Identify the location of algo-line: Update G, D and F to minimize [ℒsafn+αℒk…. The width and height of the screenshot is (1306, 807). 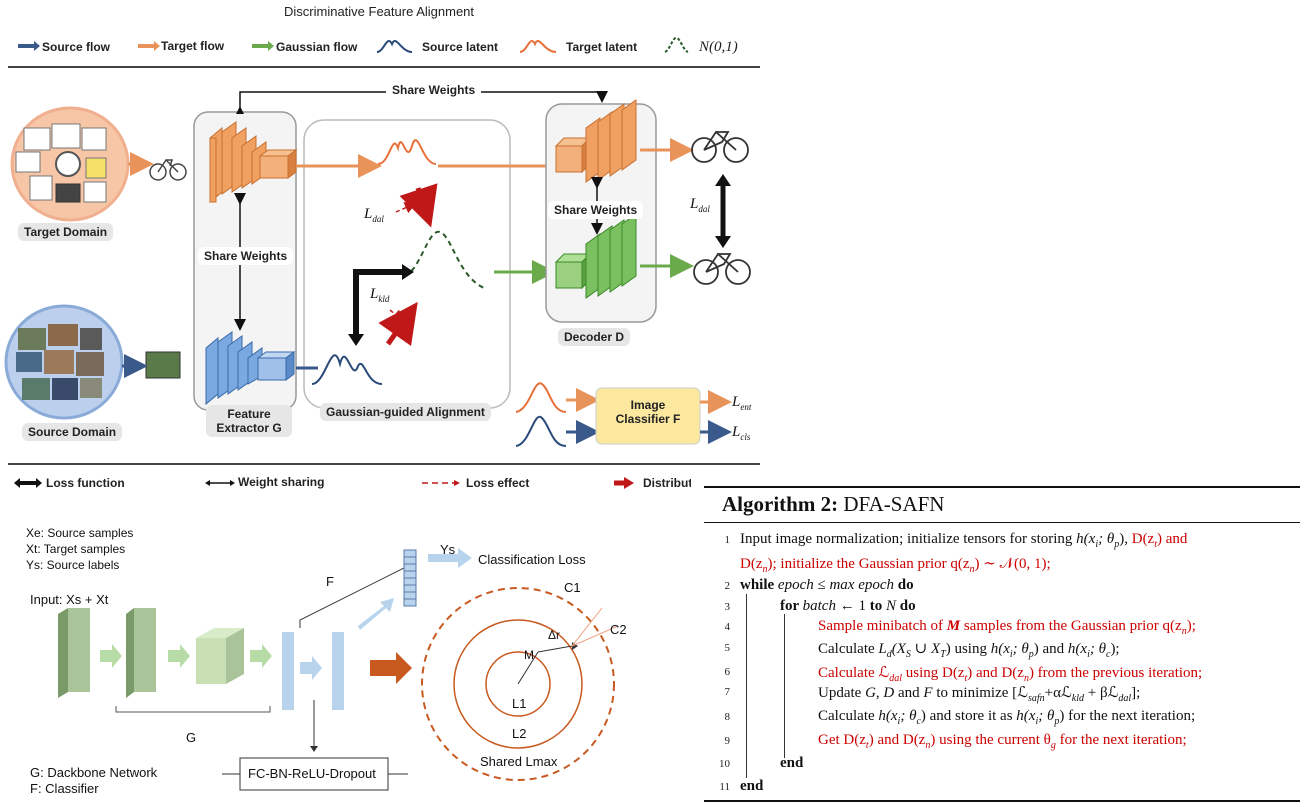
(979, 693).